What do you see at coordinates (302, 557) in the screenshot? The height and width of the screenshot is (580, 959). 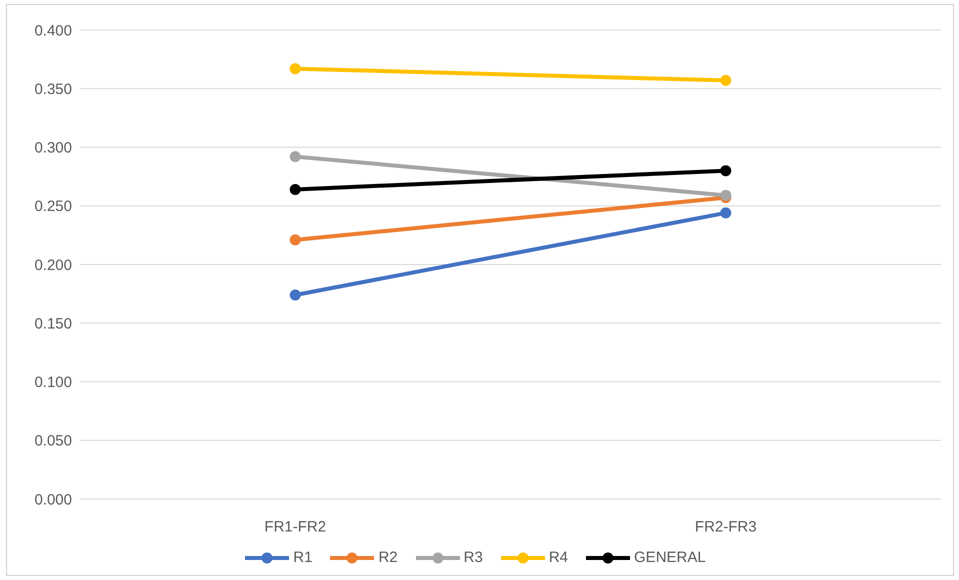 I see `legend-label: R1` at bounding box center [302, 557].